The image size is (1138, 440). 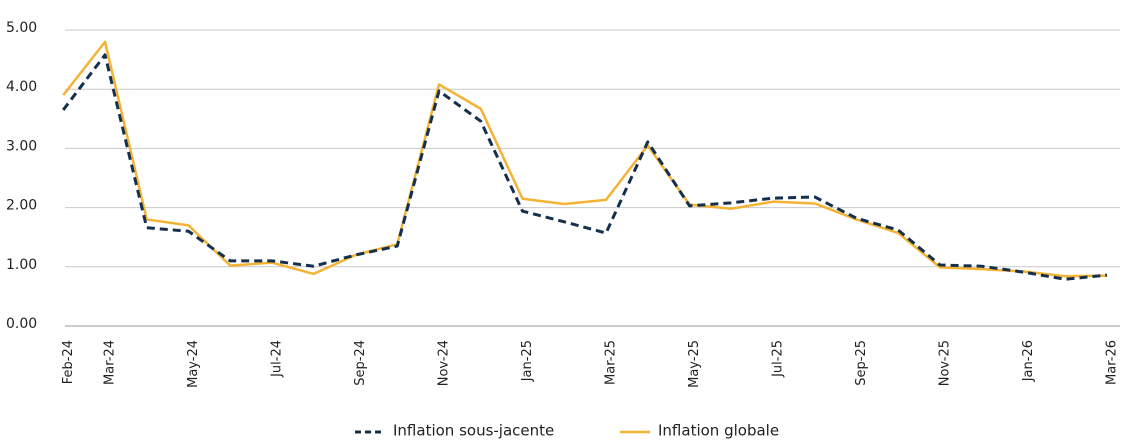 What do you see at coordinates (1028, 361) in the screenshot?
I see `x-tick-label: Jan-26` at bounding box center [1028, 361].